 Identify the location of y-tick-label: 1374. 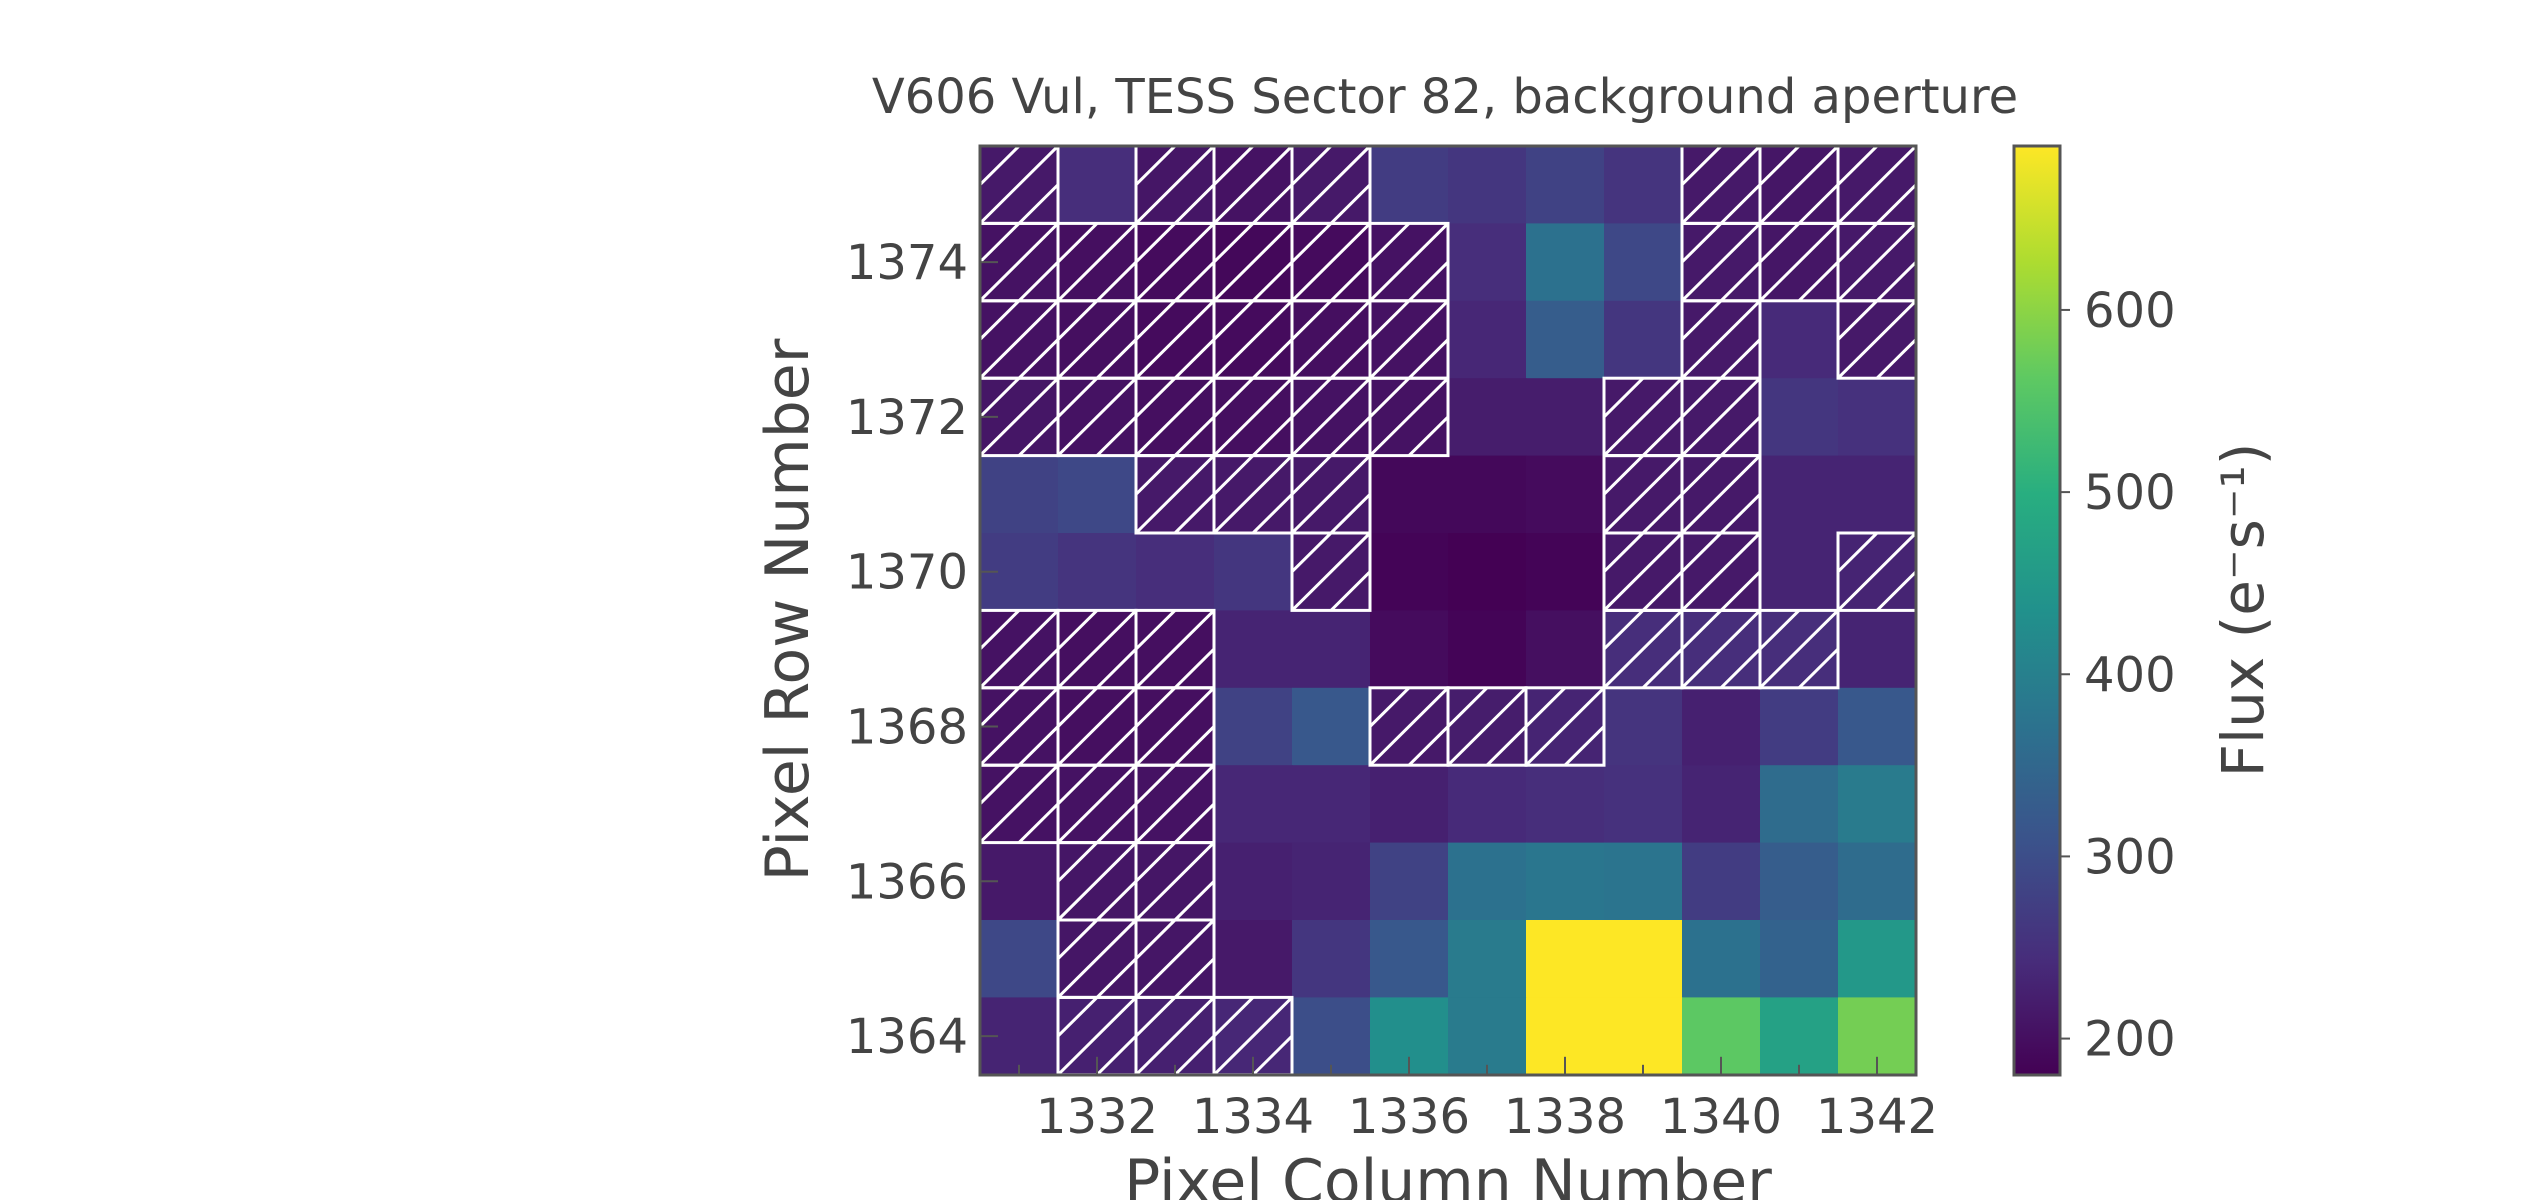
(907, 263).